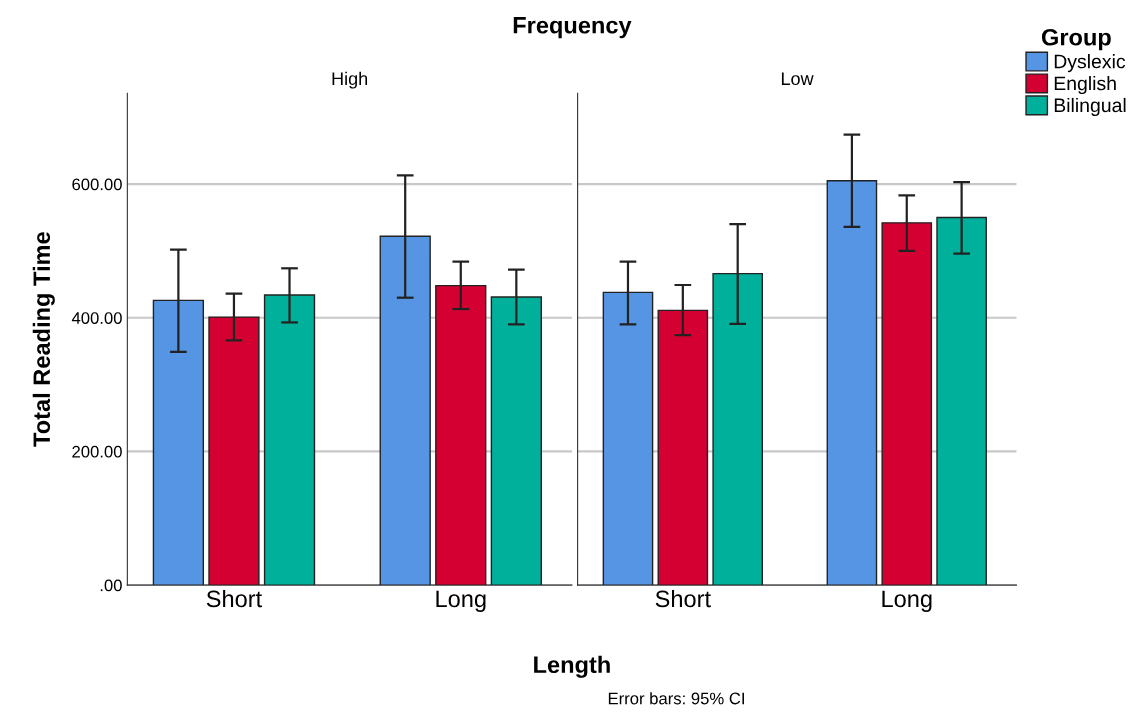 This screenshot has width=1137, height=717. What do you see at coordinates (97, 451) in the screenshot?
I see `y-tick-label: 200.00` at bounding box center [97, 451].